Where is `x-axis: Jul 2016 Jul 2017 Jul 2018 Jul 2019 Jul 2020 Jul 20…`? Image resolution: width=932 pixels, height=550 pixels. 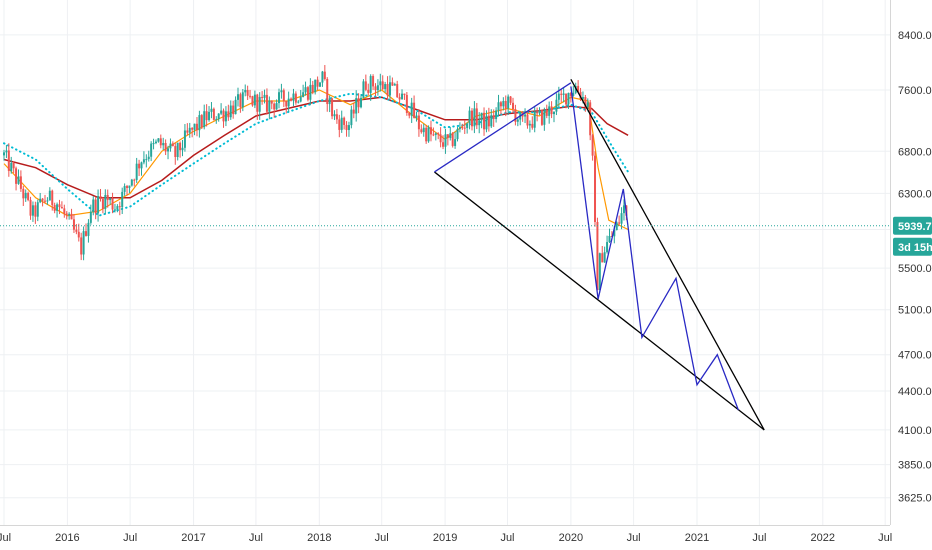
x-axis: Jul 2016 Jul 2017 Jul 2018 Jul 2019 Jul 2020 Jul 20… is located at coordinates (446, 538).